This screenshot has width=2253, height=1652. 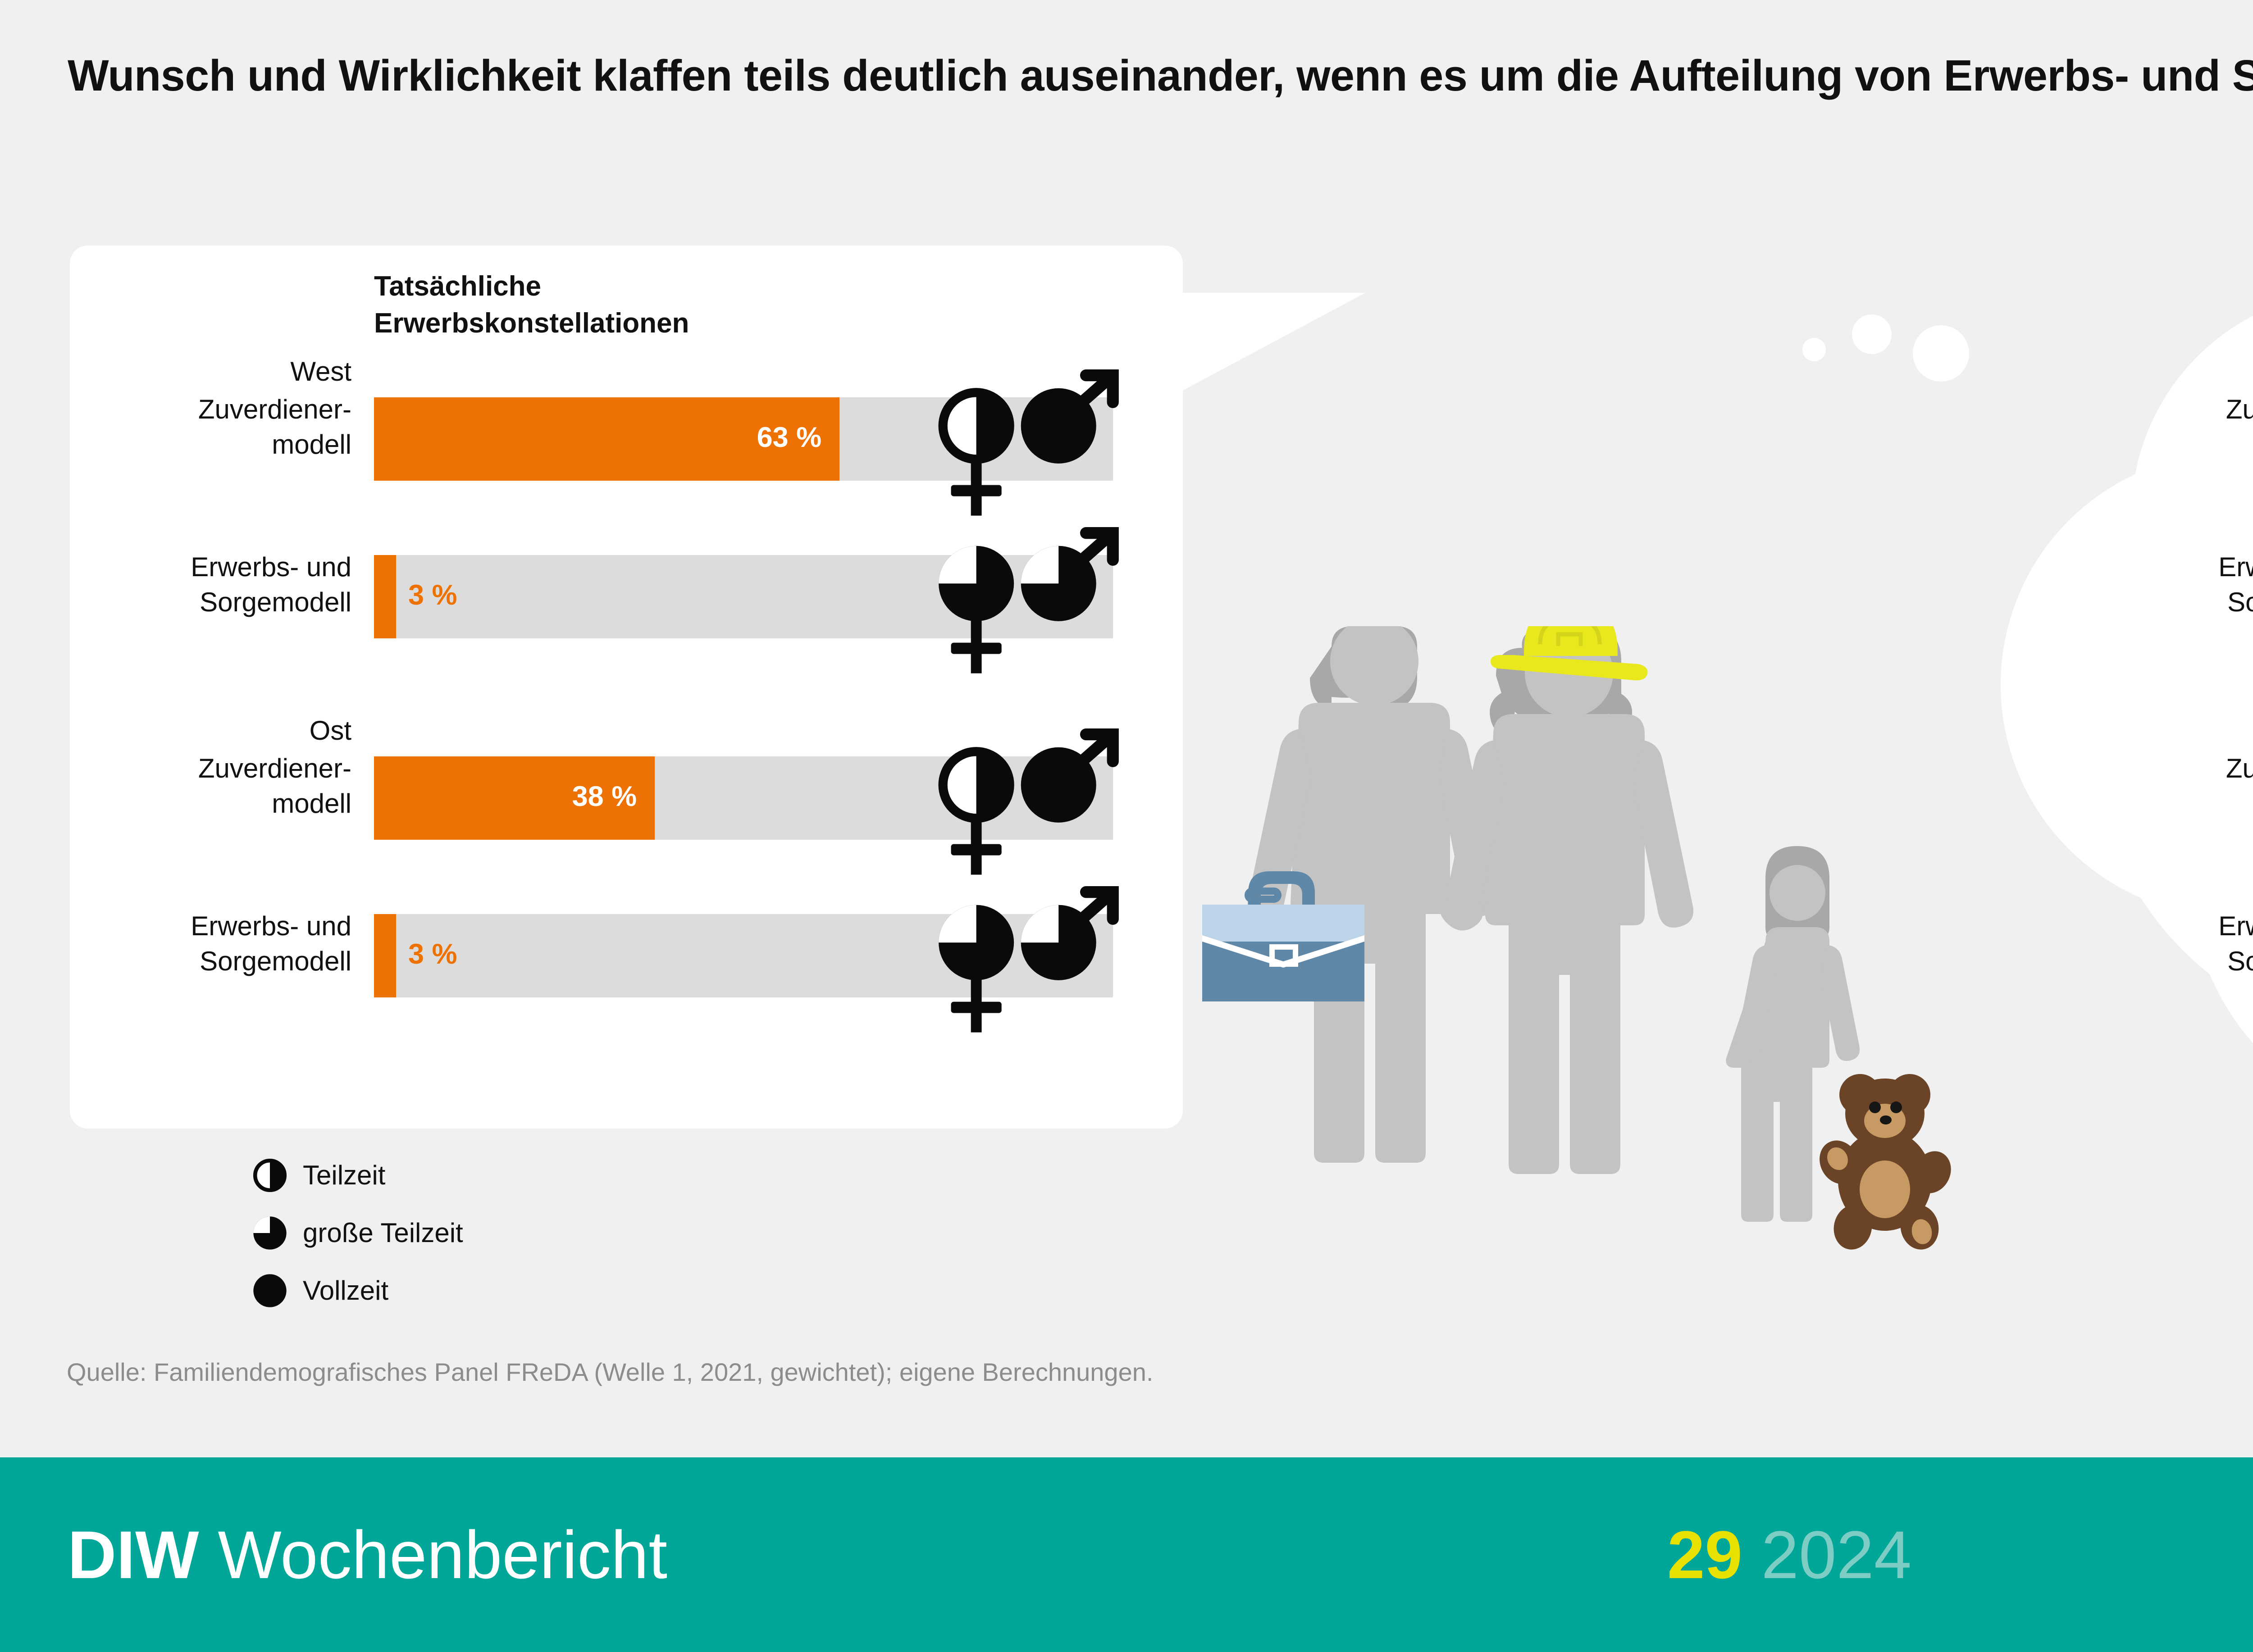 I want to click on icon-pair-ost-zuverdiener-actual, so click(x=1028, y=801).